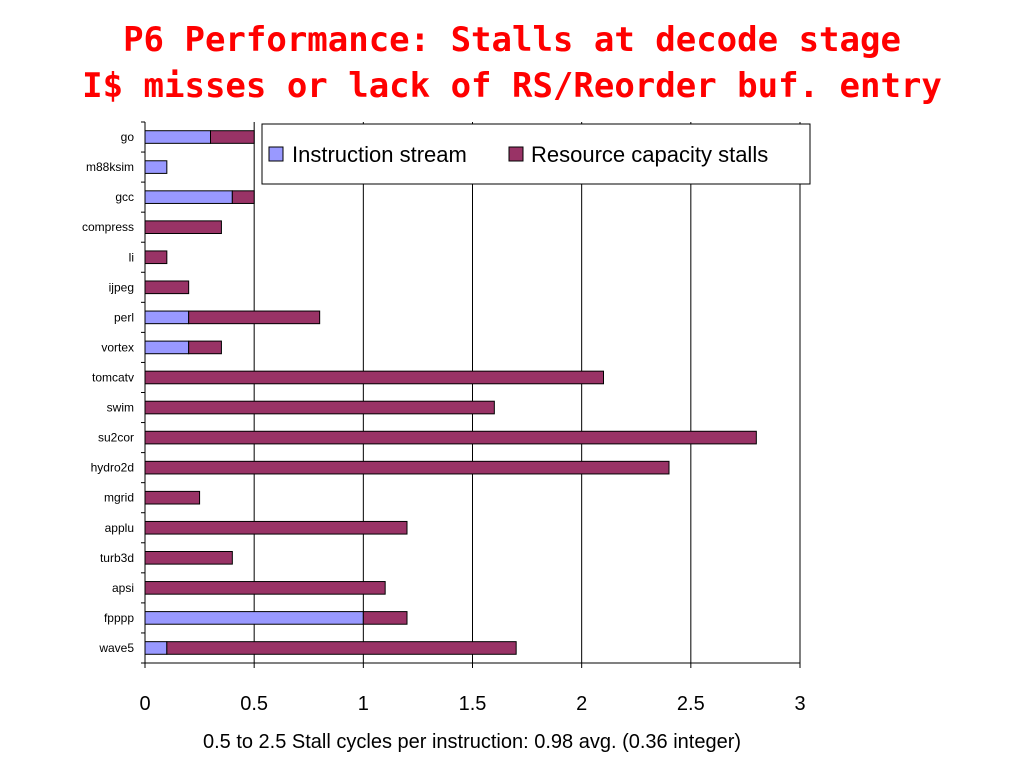 The width and height of the screenshot is (1024, 768). I want to click on legend-label-instruction-stream: Instruction stream, so click(379, 154).